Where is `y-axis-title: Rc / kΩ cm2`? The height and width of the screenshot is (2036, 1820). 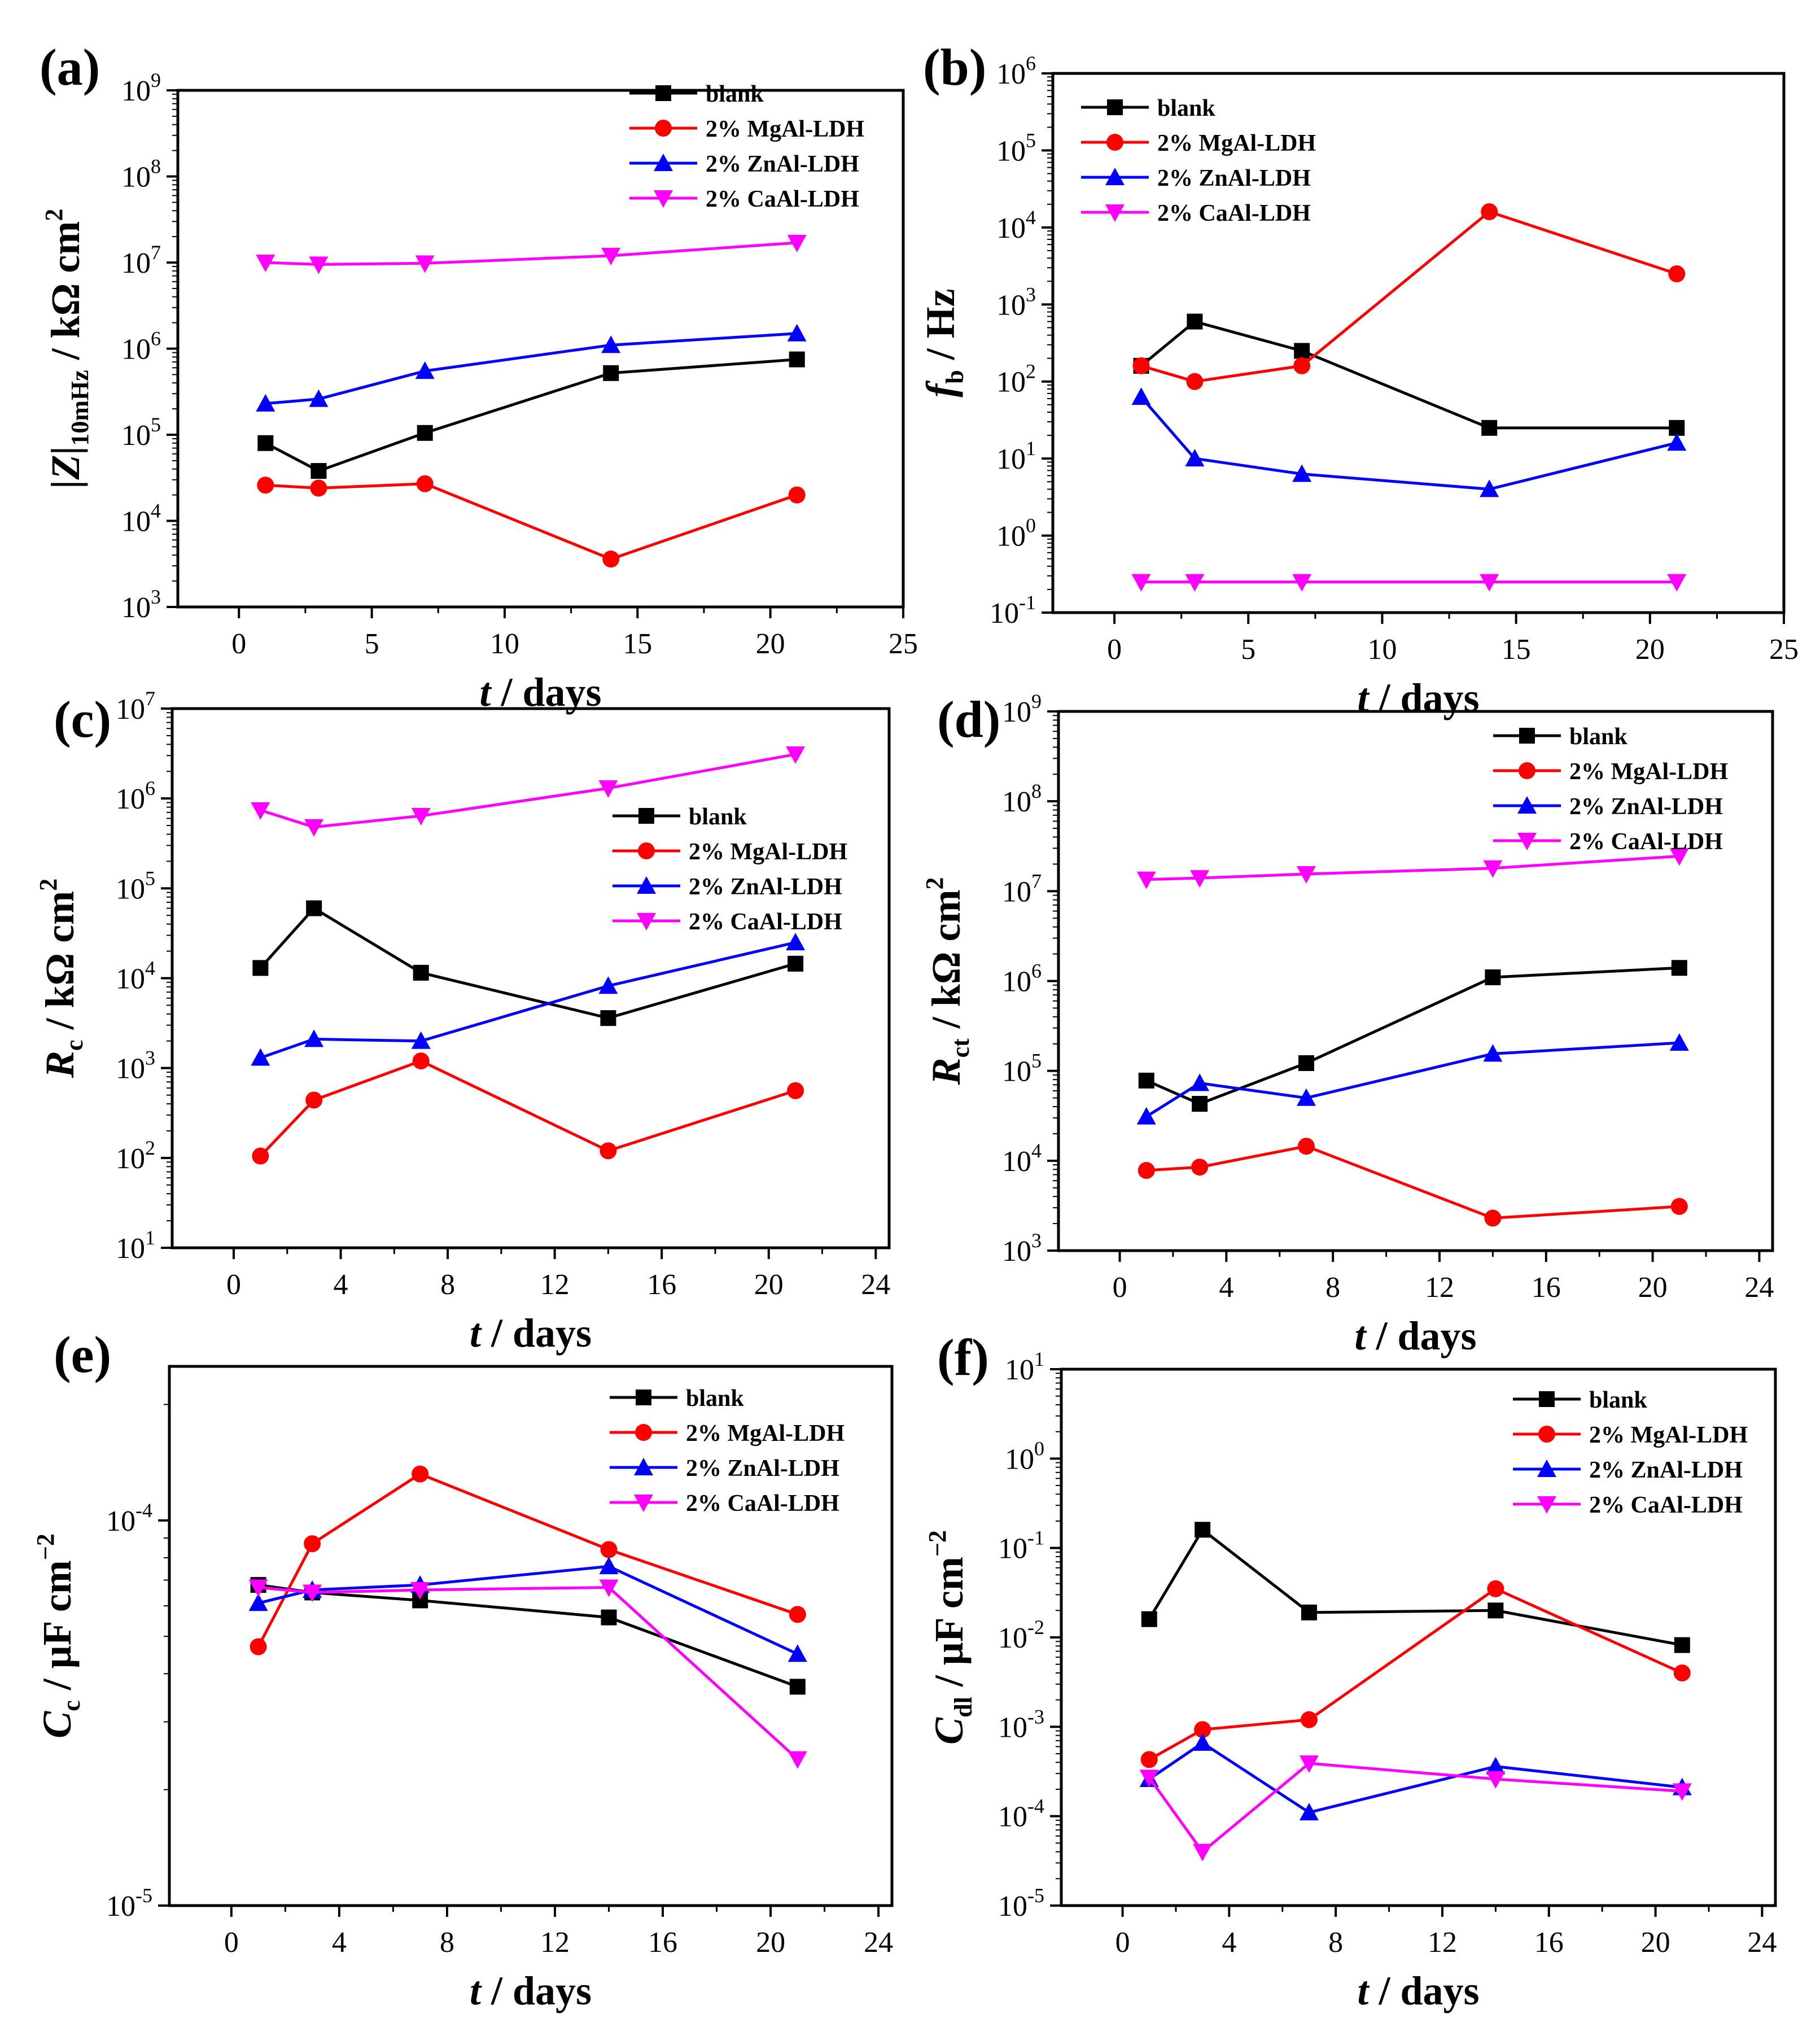
y-axis-title: Rc / kΩ cm2 is located at coordinates (61, 978).